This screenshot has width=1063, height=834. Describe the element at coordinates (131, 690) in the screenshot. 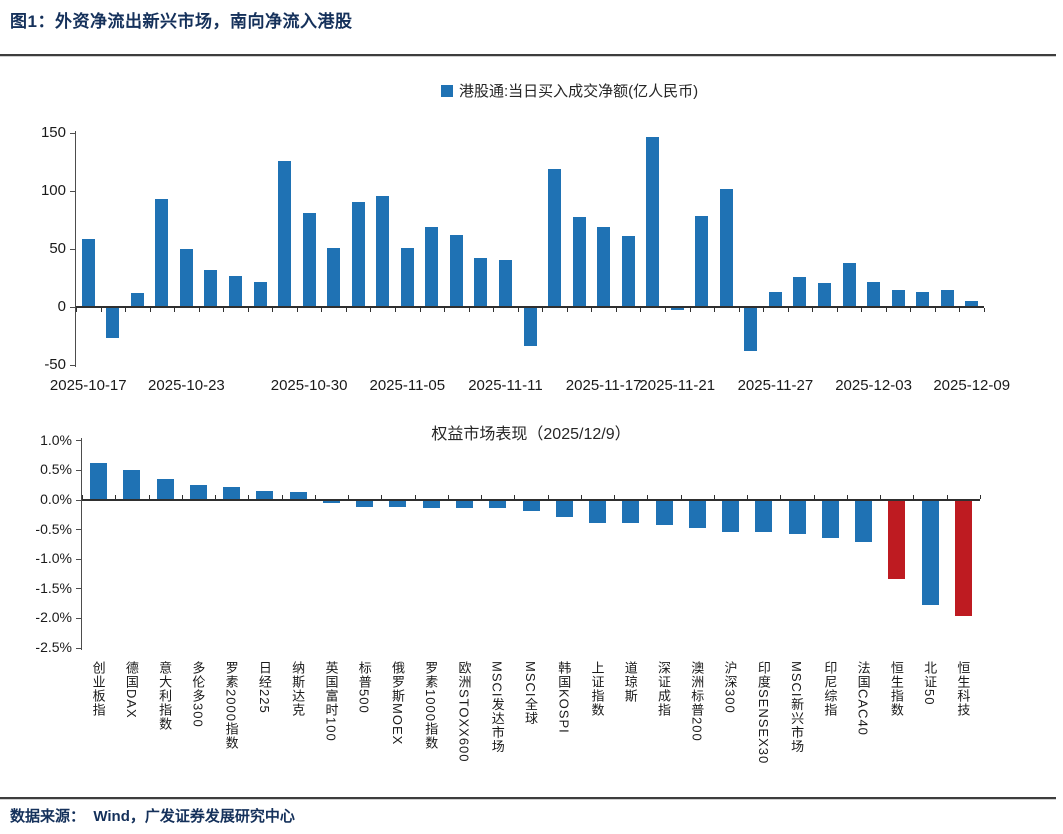

I see `category-label: 德国DAX` at that location.